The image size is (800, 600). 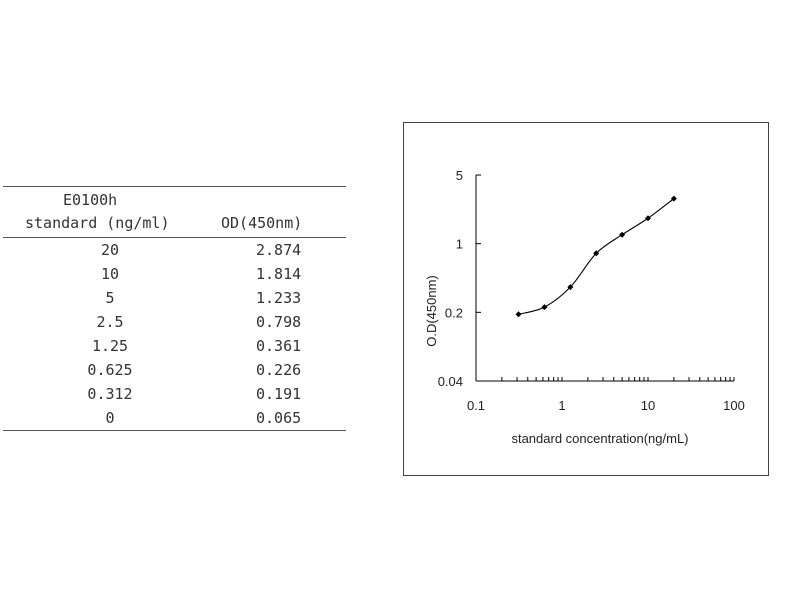 I want to click on cell-concentration: 20, so click(x=110, y=250).